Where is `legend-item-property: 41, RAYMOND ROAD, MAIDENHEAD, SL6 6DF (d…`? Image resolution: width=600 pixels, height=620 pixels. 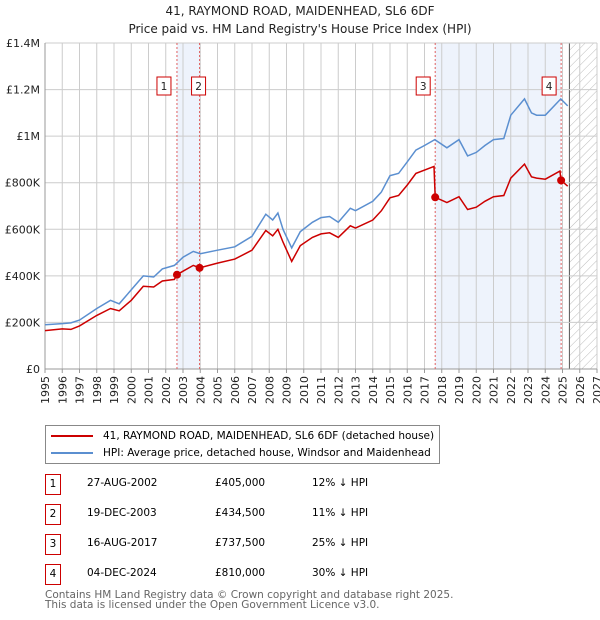 legend-item-property: 41, RAYMOND ROAD, MAIDENHEAD, SL6 6DF (d… is located at coordinates (242, 436).